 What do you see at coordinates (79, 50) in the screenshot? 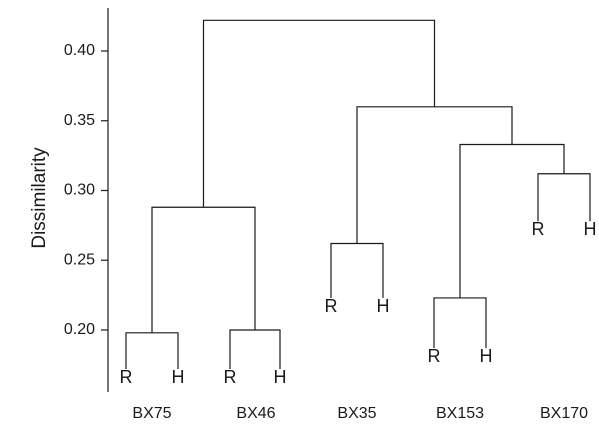
I see `y-tick-label: 0.40` at bounding box center [79, 50].